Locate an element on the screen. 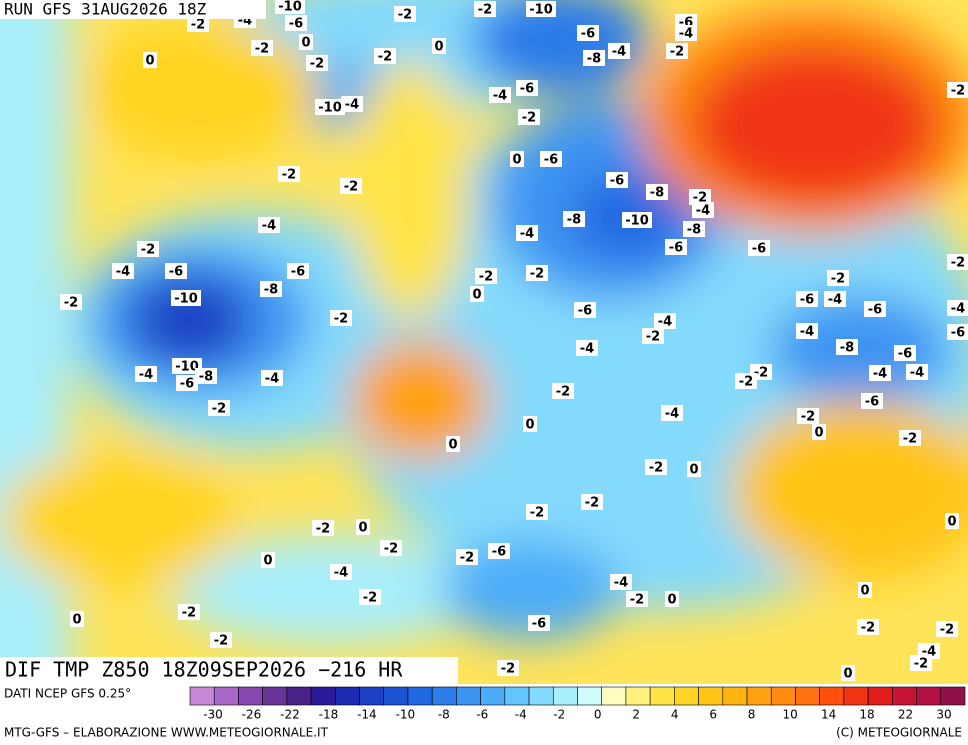 Image resolution: width=968 pixels, height=745 pixels. legend-tick-label: 10 is located at coordinates (789, 715).